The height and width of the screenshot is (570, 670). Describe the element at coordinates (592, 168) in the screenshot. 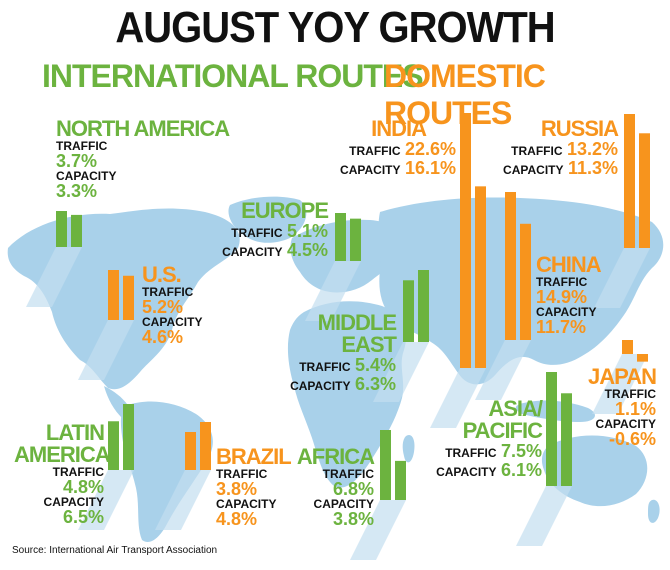

I see `capacity-value: 11.3%` at that location.